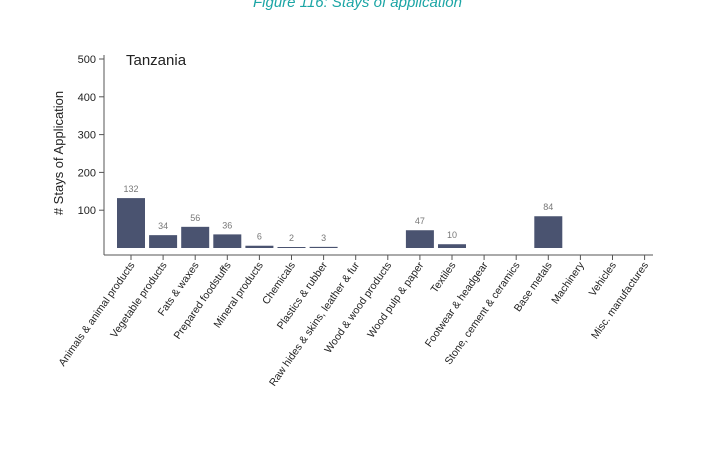 The height and width of the screenshot is (452, 715). What do you see at coordinates (291, 238) in the screenshot?
I see `bar-data-label: 2` at bounding box center [291, 238].